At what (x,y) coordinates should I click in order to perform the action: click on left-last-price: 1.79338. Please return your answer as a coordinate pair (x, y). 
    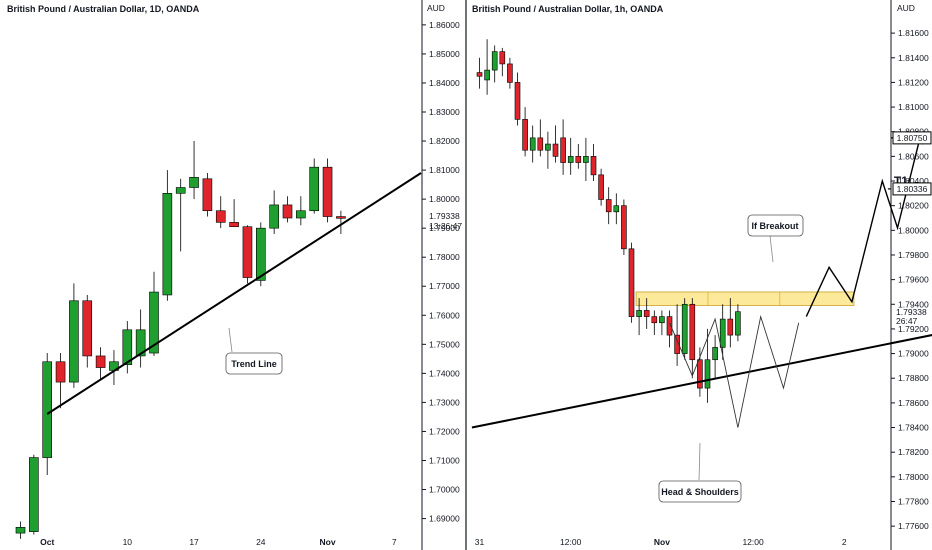
    Looking at the image, I should click on (444, 216).